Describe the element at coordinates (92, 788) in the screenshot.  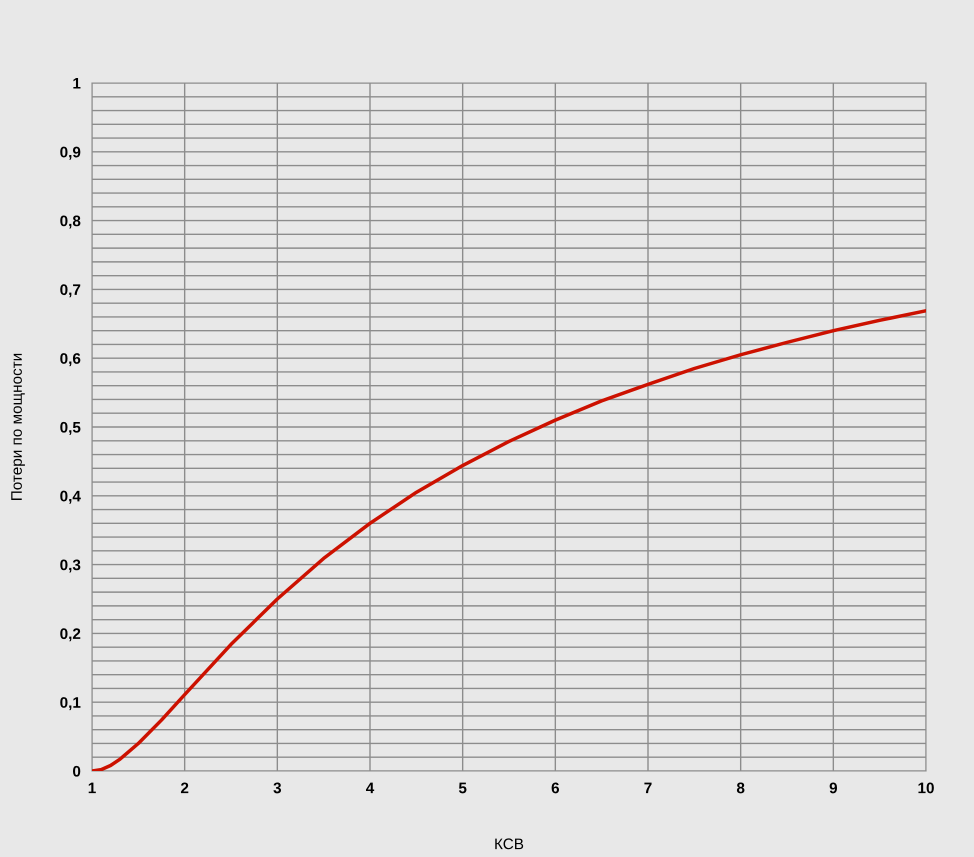
I see `x-tick-label: 1` at that location.